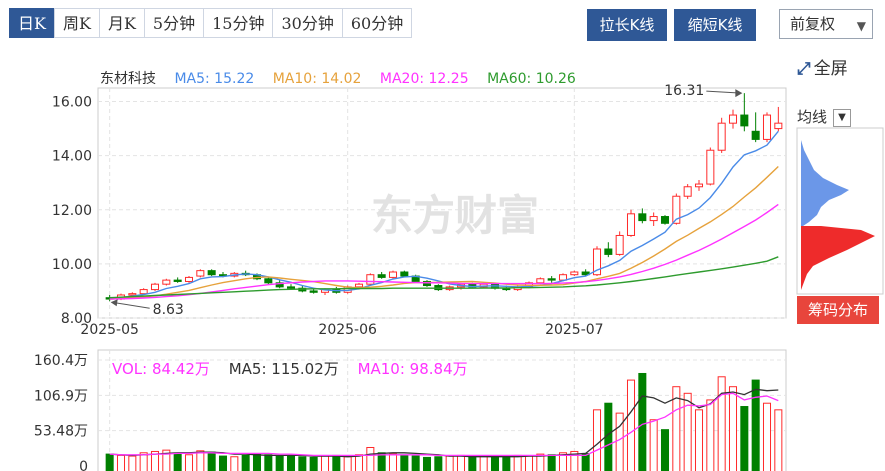 This screenshot has height=471, width=885. I want to click on tab-15min: 15分钟, so click(238, 23).